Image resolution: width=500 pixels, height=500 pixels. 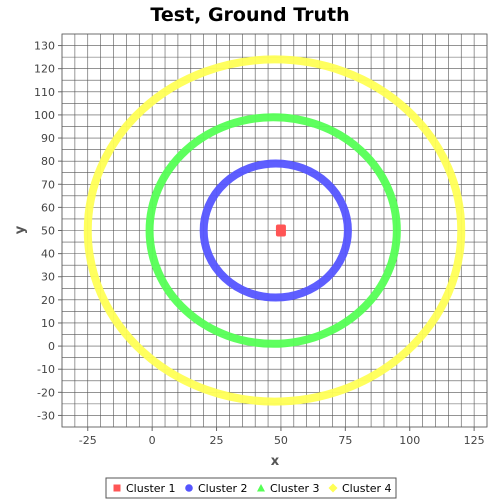 I want to click on cluster-points, so click(x=280, y=230).